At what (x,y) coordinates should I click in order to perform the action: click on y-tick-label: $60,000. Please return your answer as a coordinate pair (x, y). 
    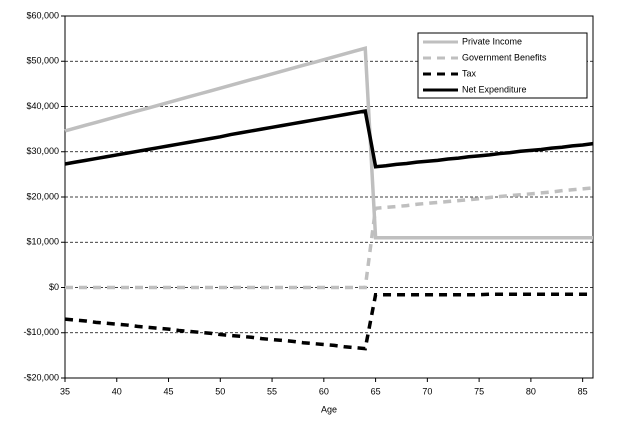
    Looking at the image, I should click on (42, 15).